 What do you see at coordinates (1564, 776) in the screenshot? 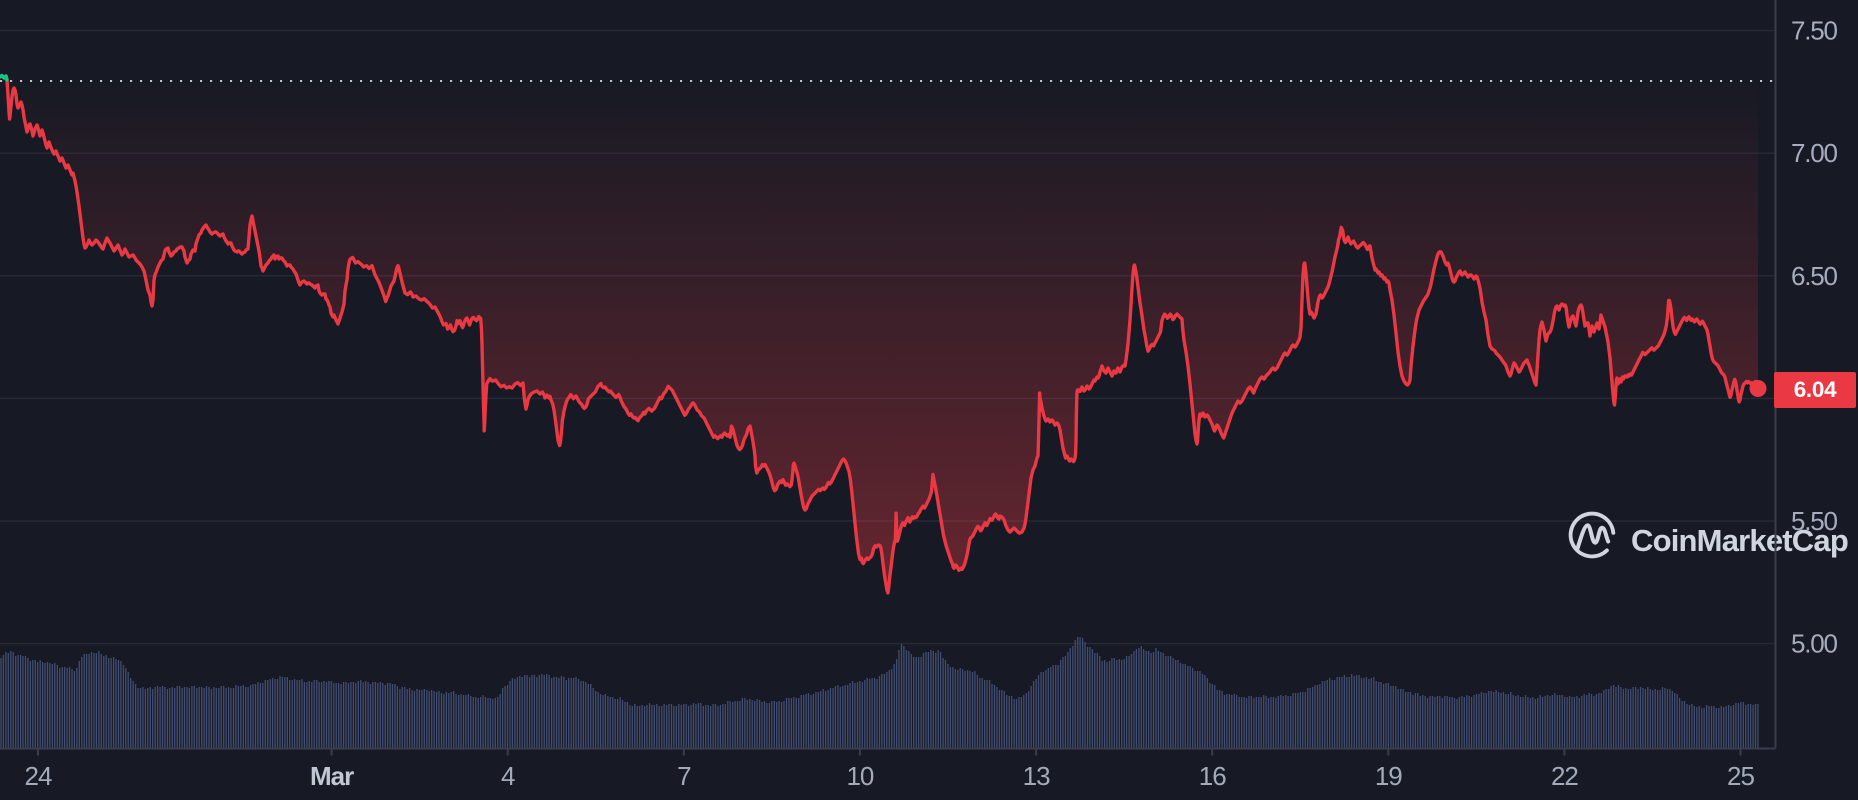
I see `svg-text: 22` at bounding box center [1564, 776].